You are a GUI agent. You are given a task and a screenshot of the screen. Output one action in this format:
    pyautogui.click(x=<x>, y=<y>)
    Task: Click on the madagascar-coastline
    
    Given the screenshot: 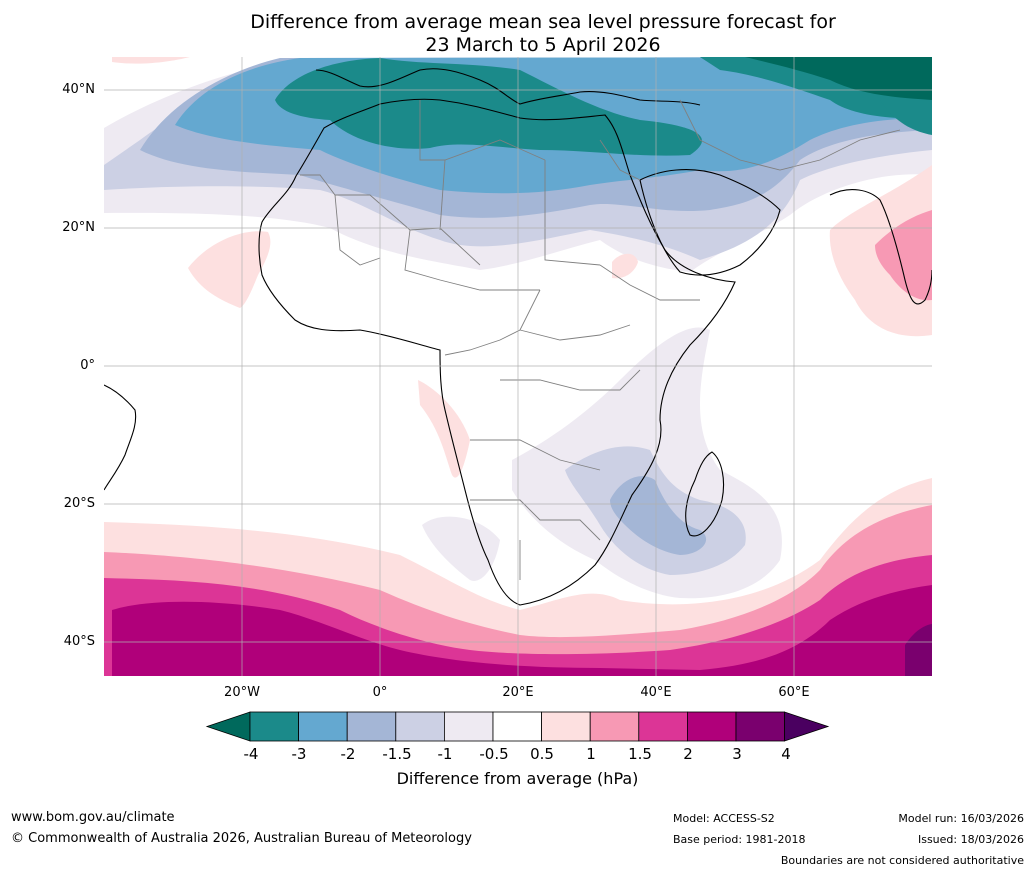 What is the action you would take?
    pyautogui.click(x=705, y=494)
    